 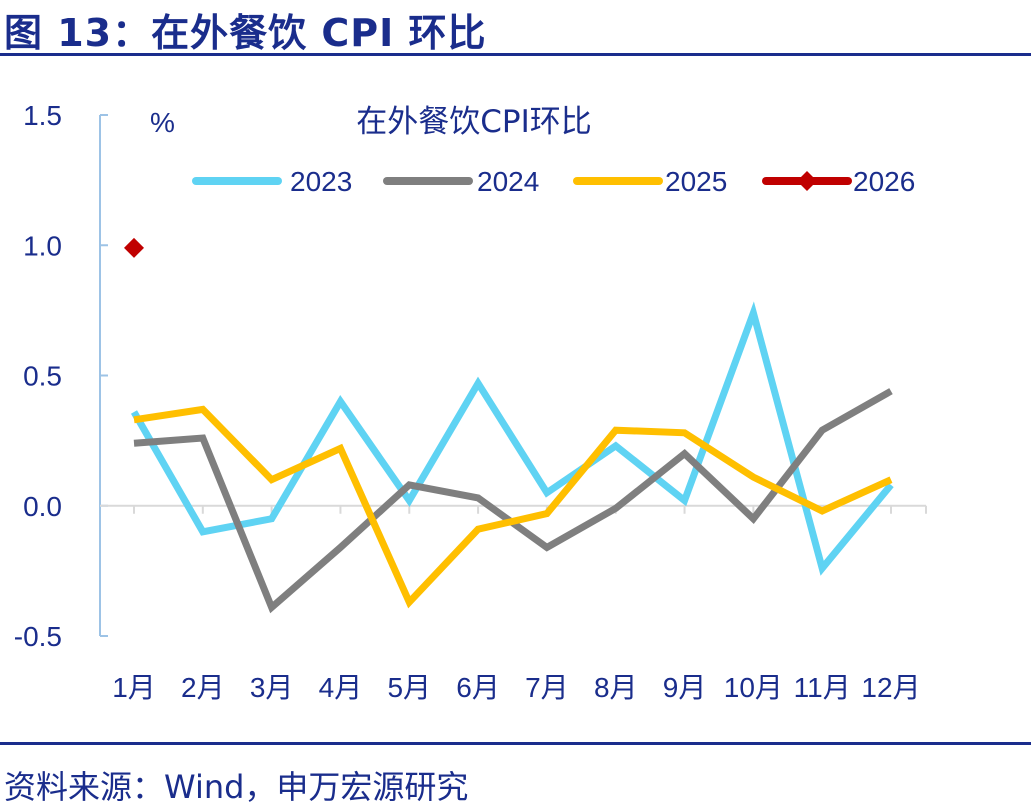 I want to click on legend: 2023 2024 2025 2026, so click(x=553, y=181).